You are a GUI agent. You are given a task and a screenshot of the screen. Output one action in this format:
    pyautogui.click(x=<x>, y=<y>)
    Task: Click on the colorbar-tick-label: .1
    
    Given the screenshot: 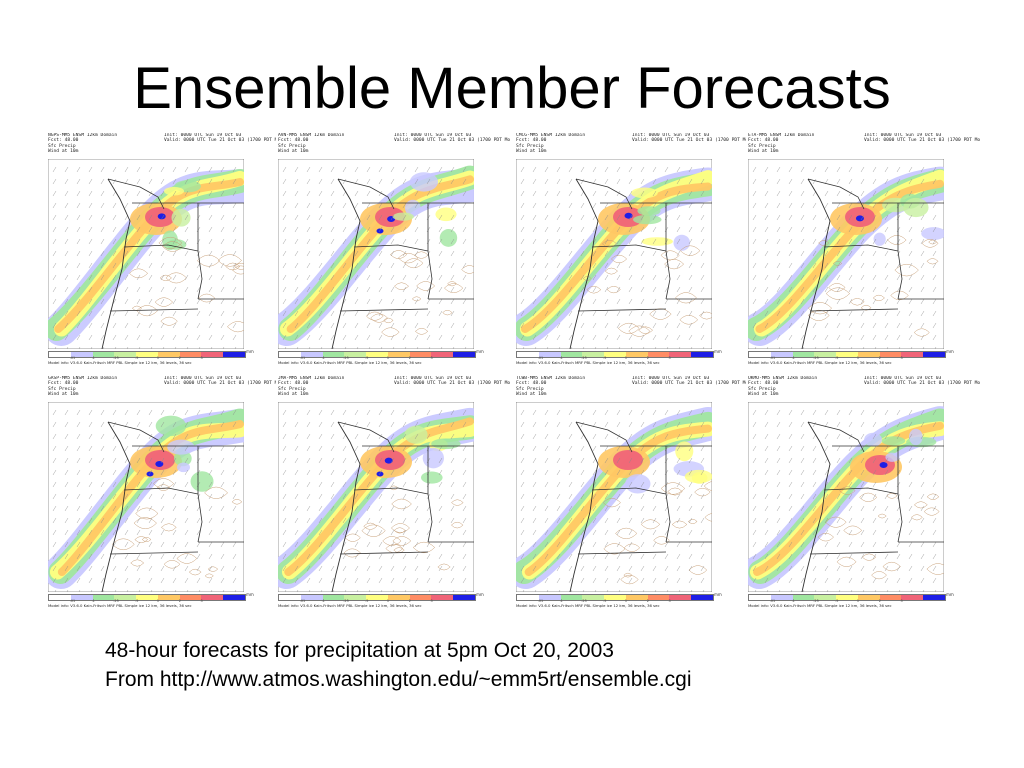 What is the action you would take?
    pyautogui.click(x=561, y=358)
    